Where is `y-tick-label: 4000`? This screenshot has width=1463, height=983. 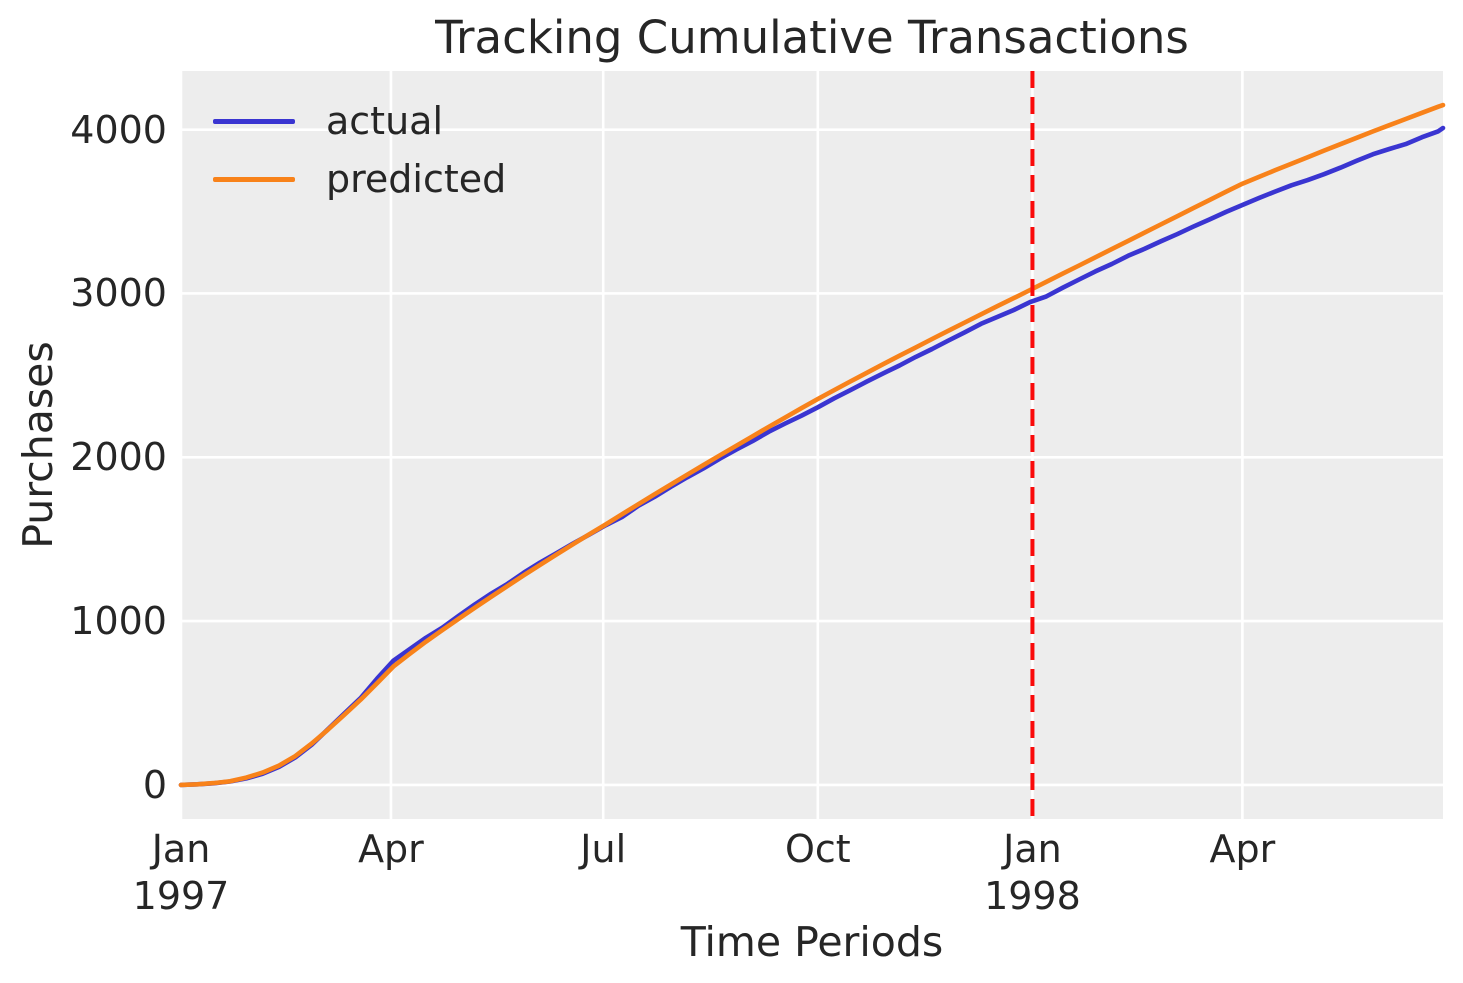
y-tick-label: 4000 is located at coordinates (118, 129).